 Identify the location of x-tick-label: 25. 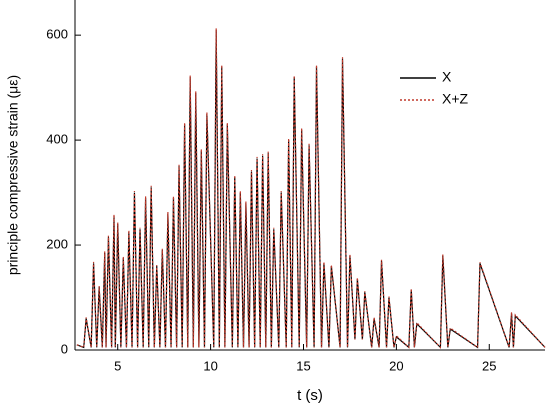
(489, 365).